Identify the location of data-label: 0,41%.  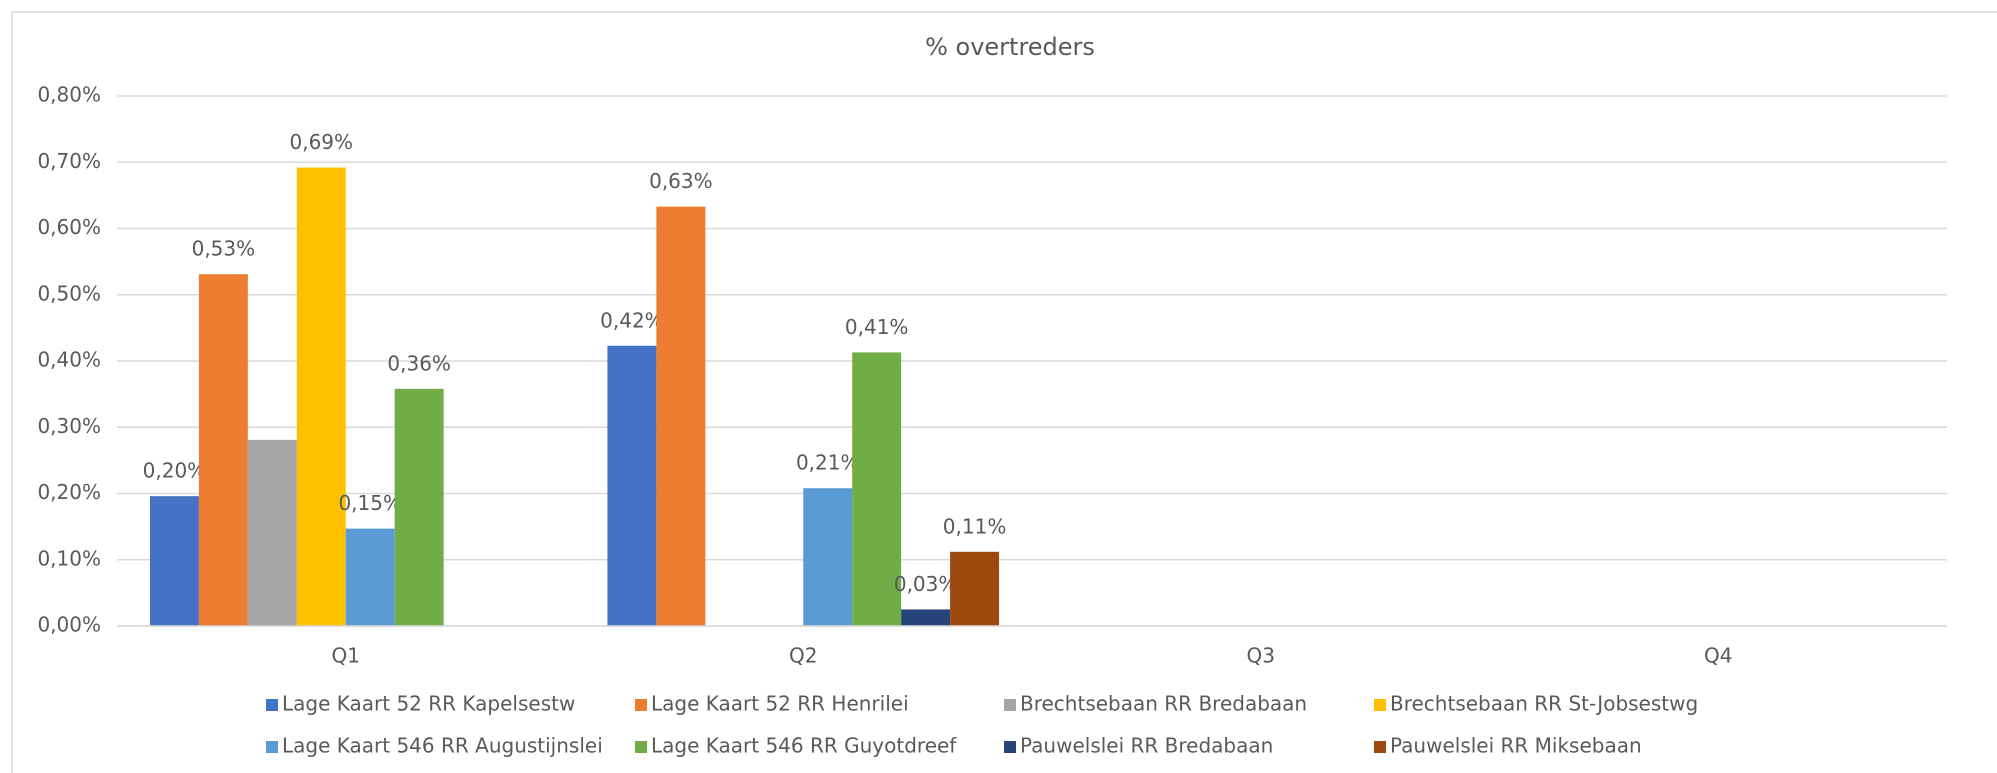
(877, 327).